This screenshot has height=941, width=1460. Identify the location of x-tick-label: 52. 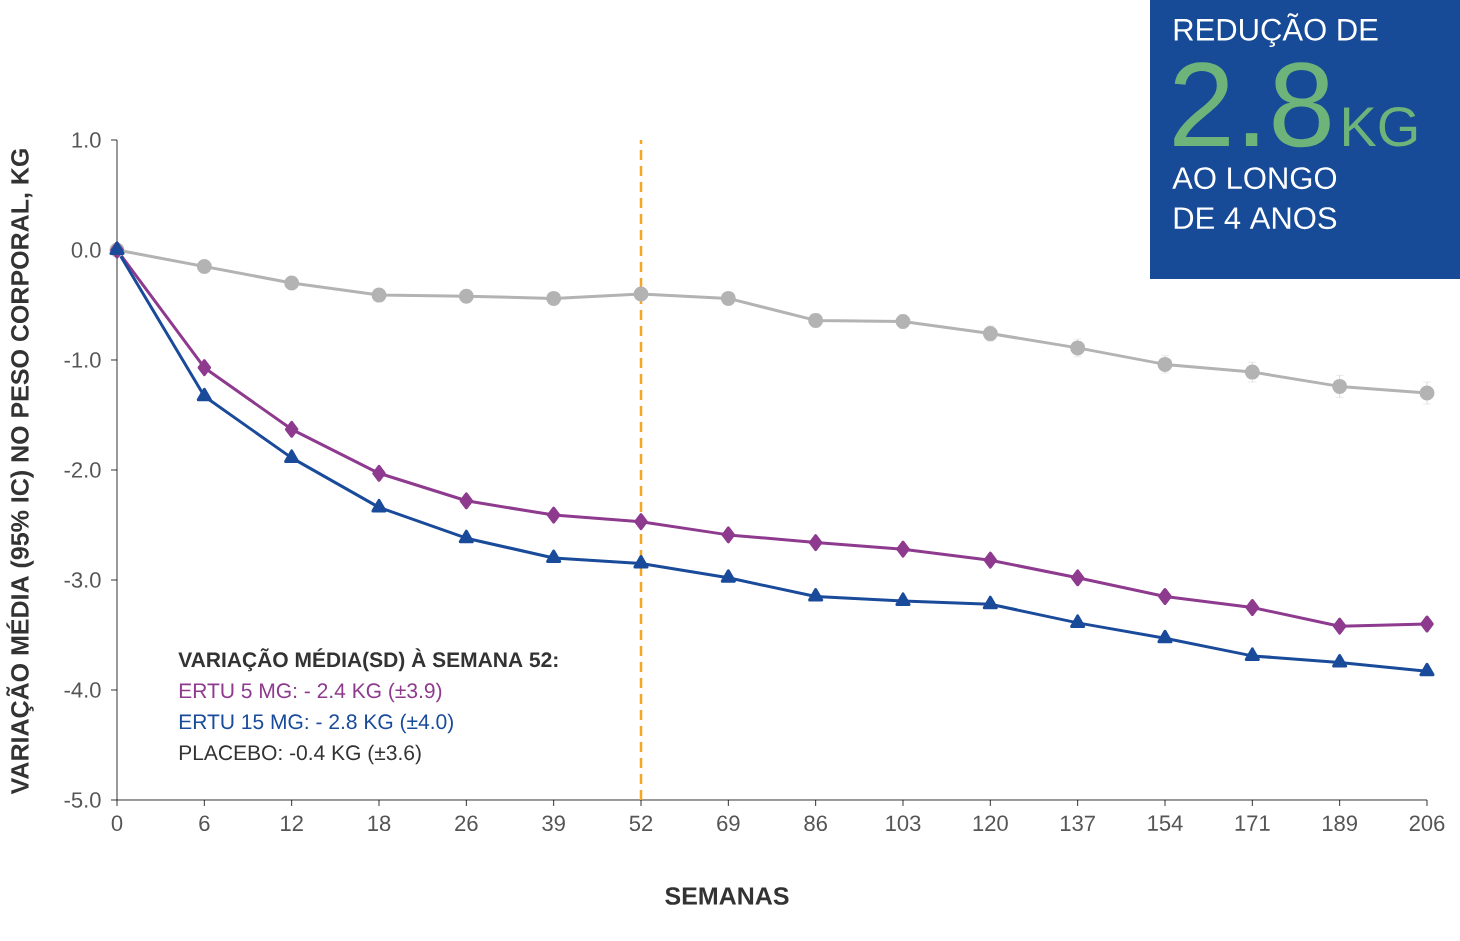
(641, 823).